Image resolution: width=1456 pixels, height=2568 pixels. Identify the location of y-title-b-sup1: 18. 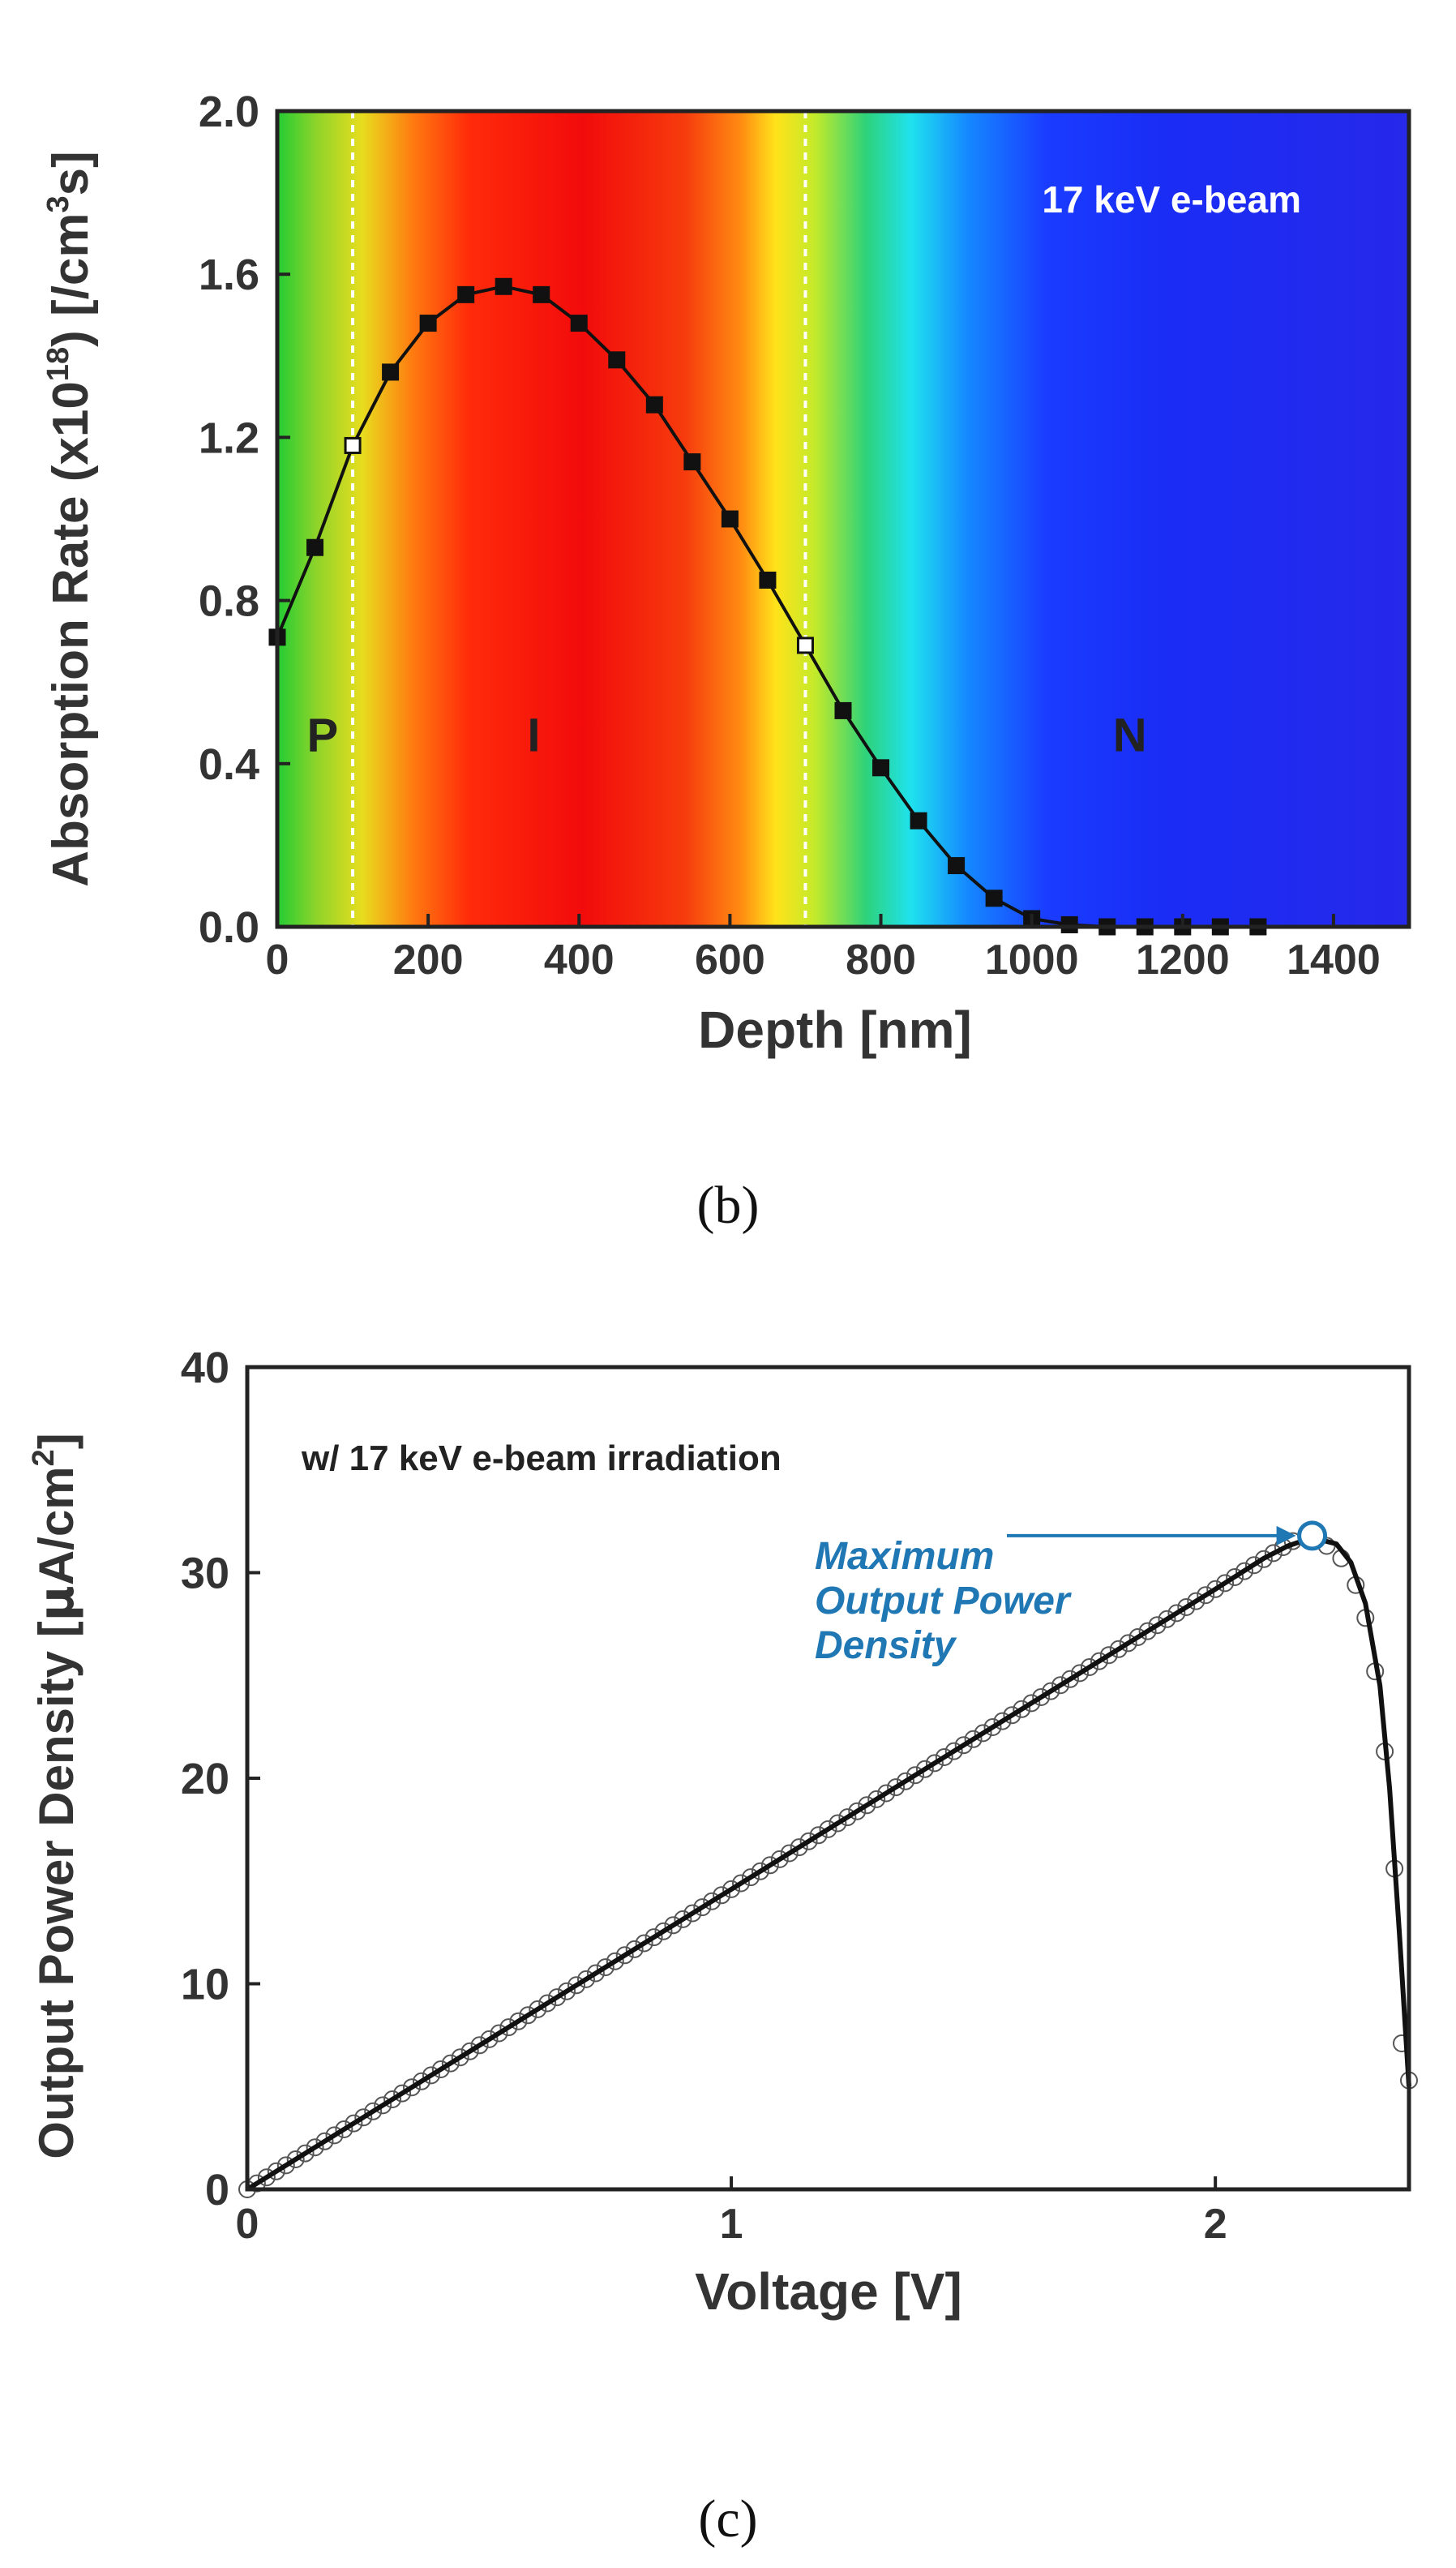
(58, 364).